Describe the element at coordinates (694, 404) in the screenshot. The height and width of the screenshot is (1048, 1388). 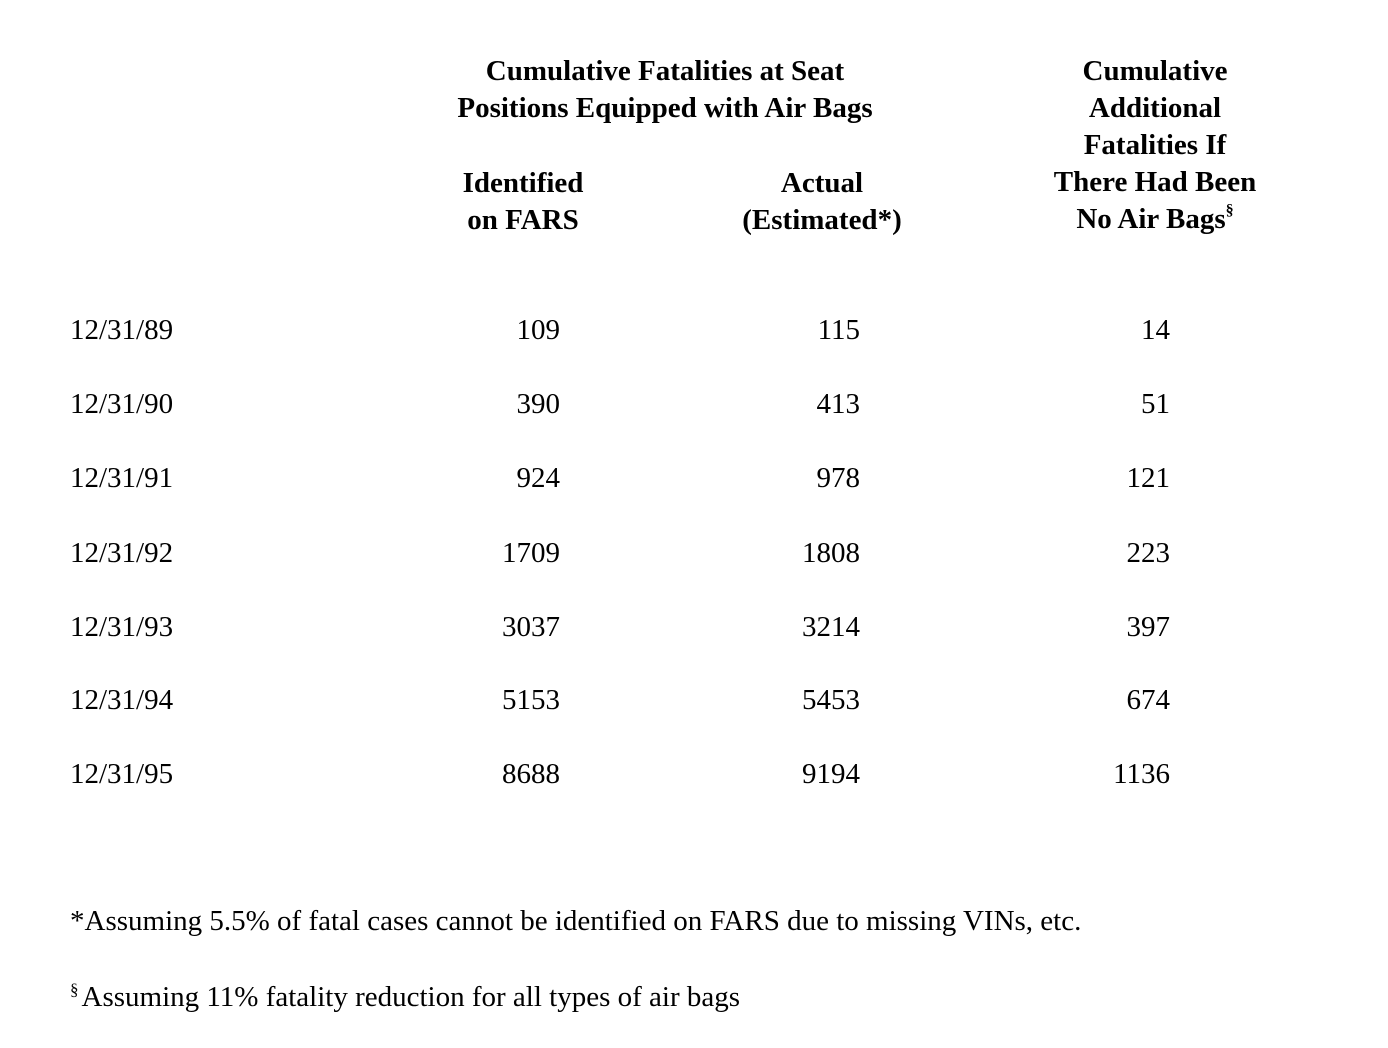
I see `table-row: 12/31/90 390 413 51` at that location.